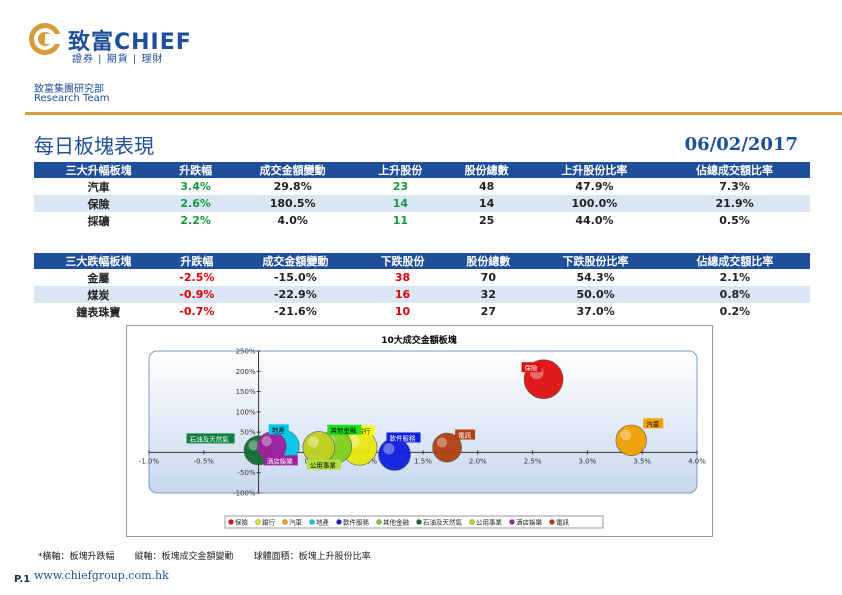  What do you see at coordinates (595, 261) in the screenshot?
I see `column-header: 下跌股份比率` at bounding box center [595, 261].